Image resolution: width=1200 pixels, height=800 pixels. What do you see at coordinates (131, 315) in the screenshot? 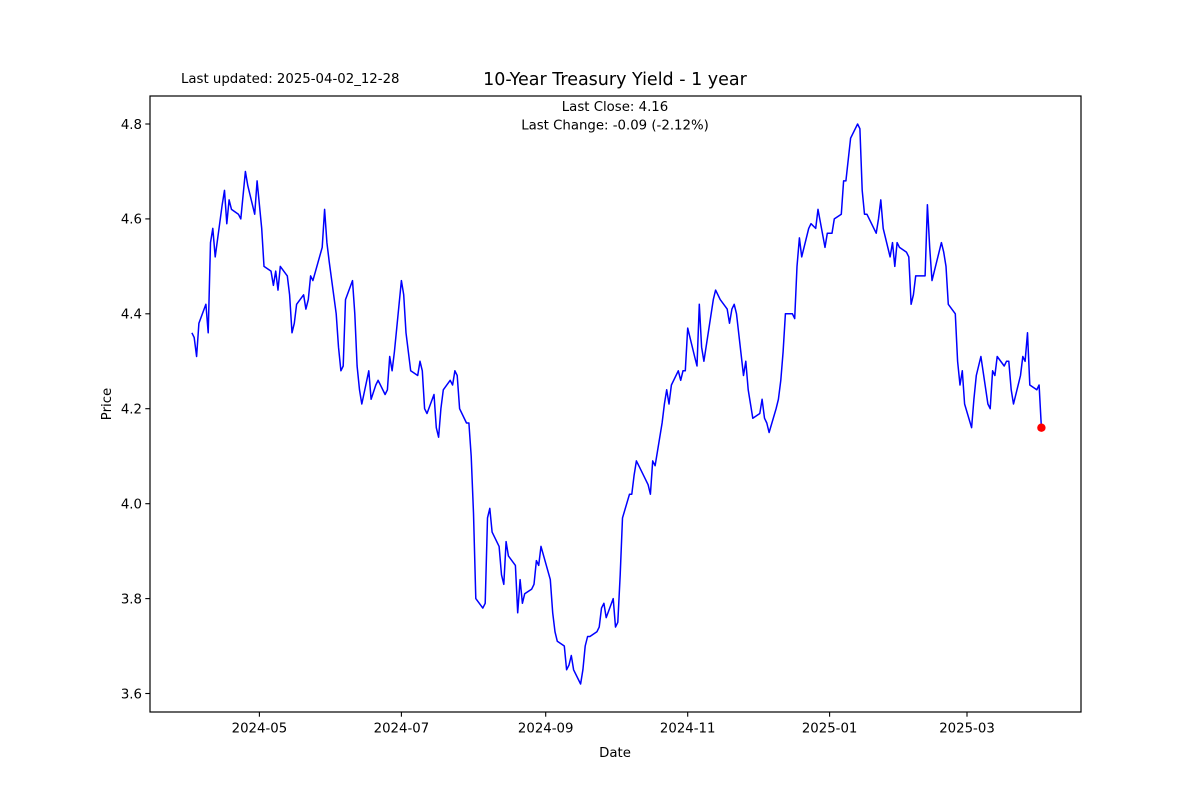
I see `y-tick-label: 4.4` at bounding box center [131, 315].